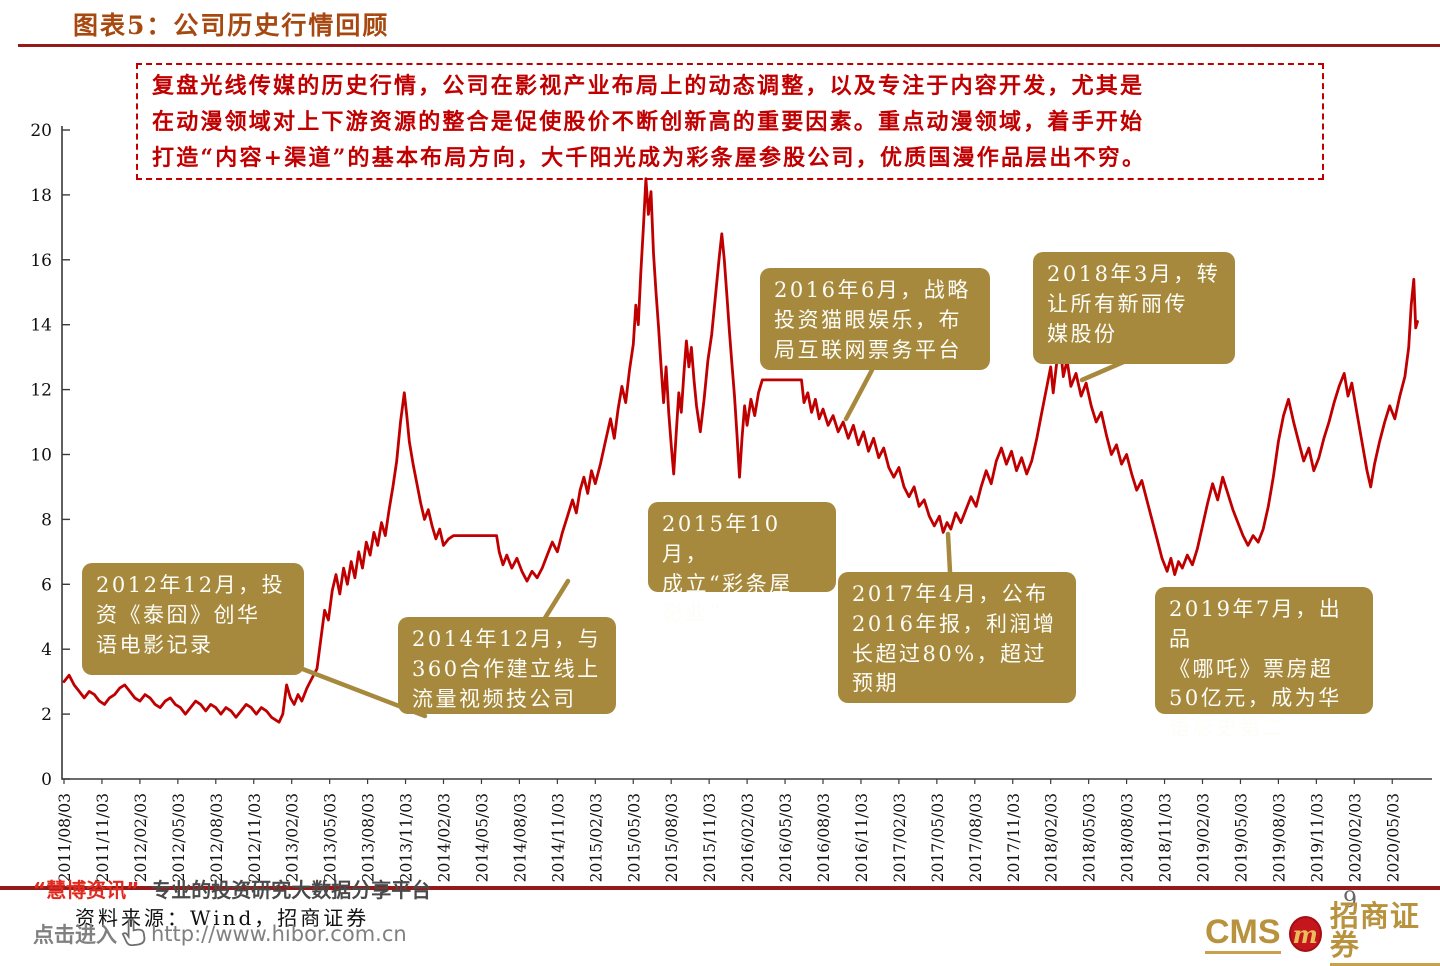 The image size is (1440, 966). Describe the element at coordinates (407, 837) in the screenshot. I see `svg-text: 2013/11/03` at that location.